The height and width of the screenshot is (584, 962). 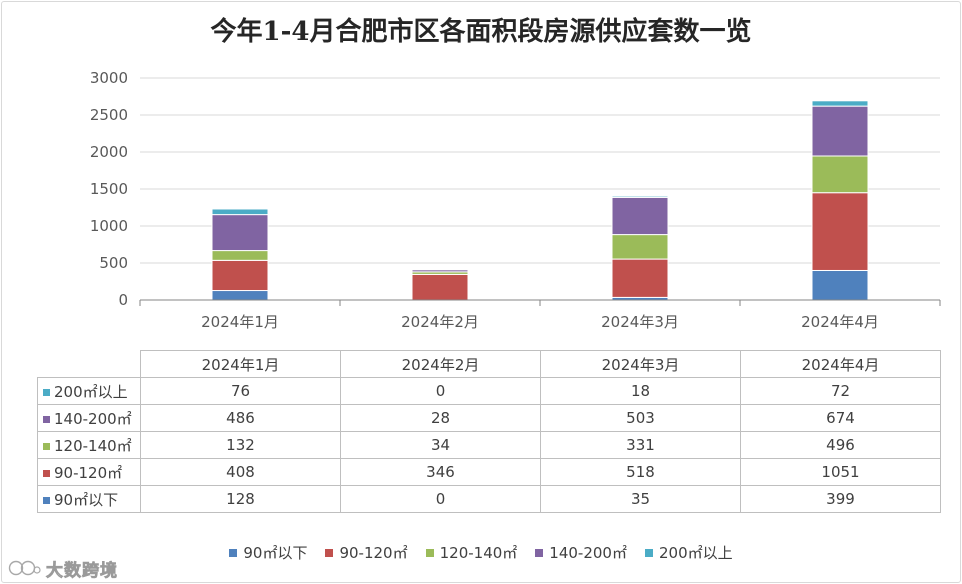 I want to click on data-table-row-header: 90-120㎡, so click(x=89, y=472).